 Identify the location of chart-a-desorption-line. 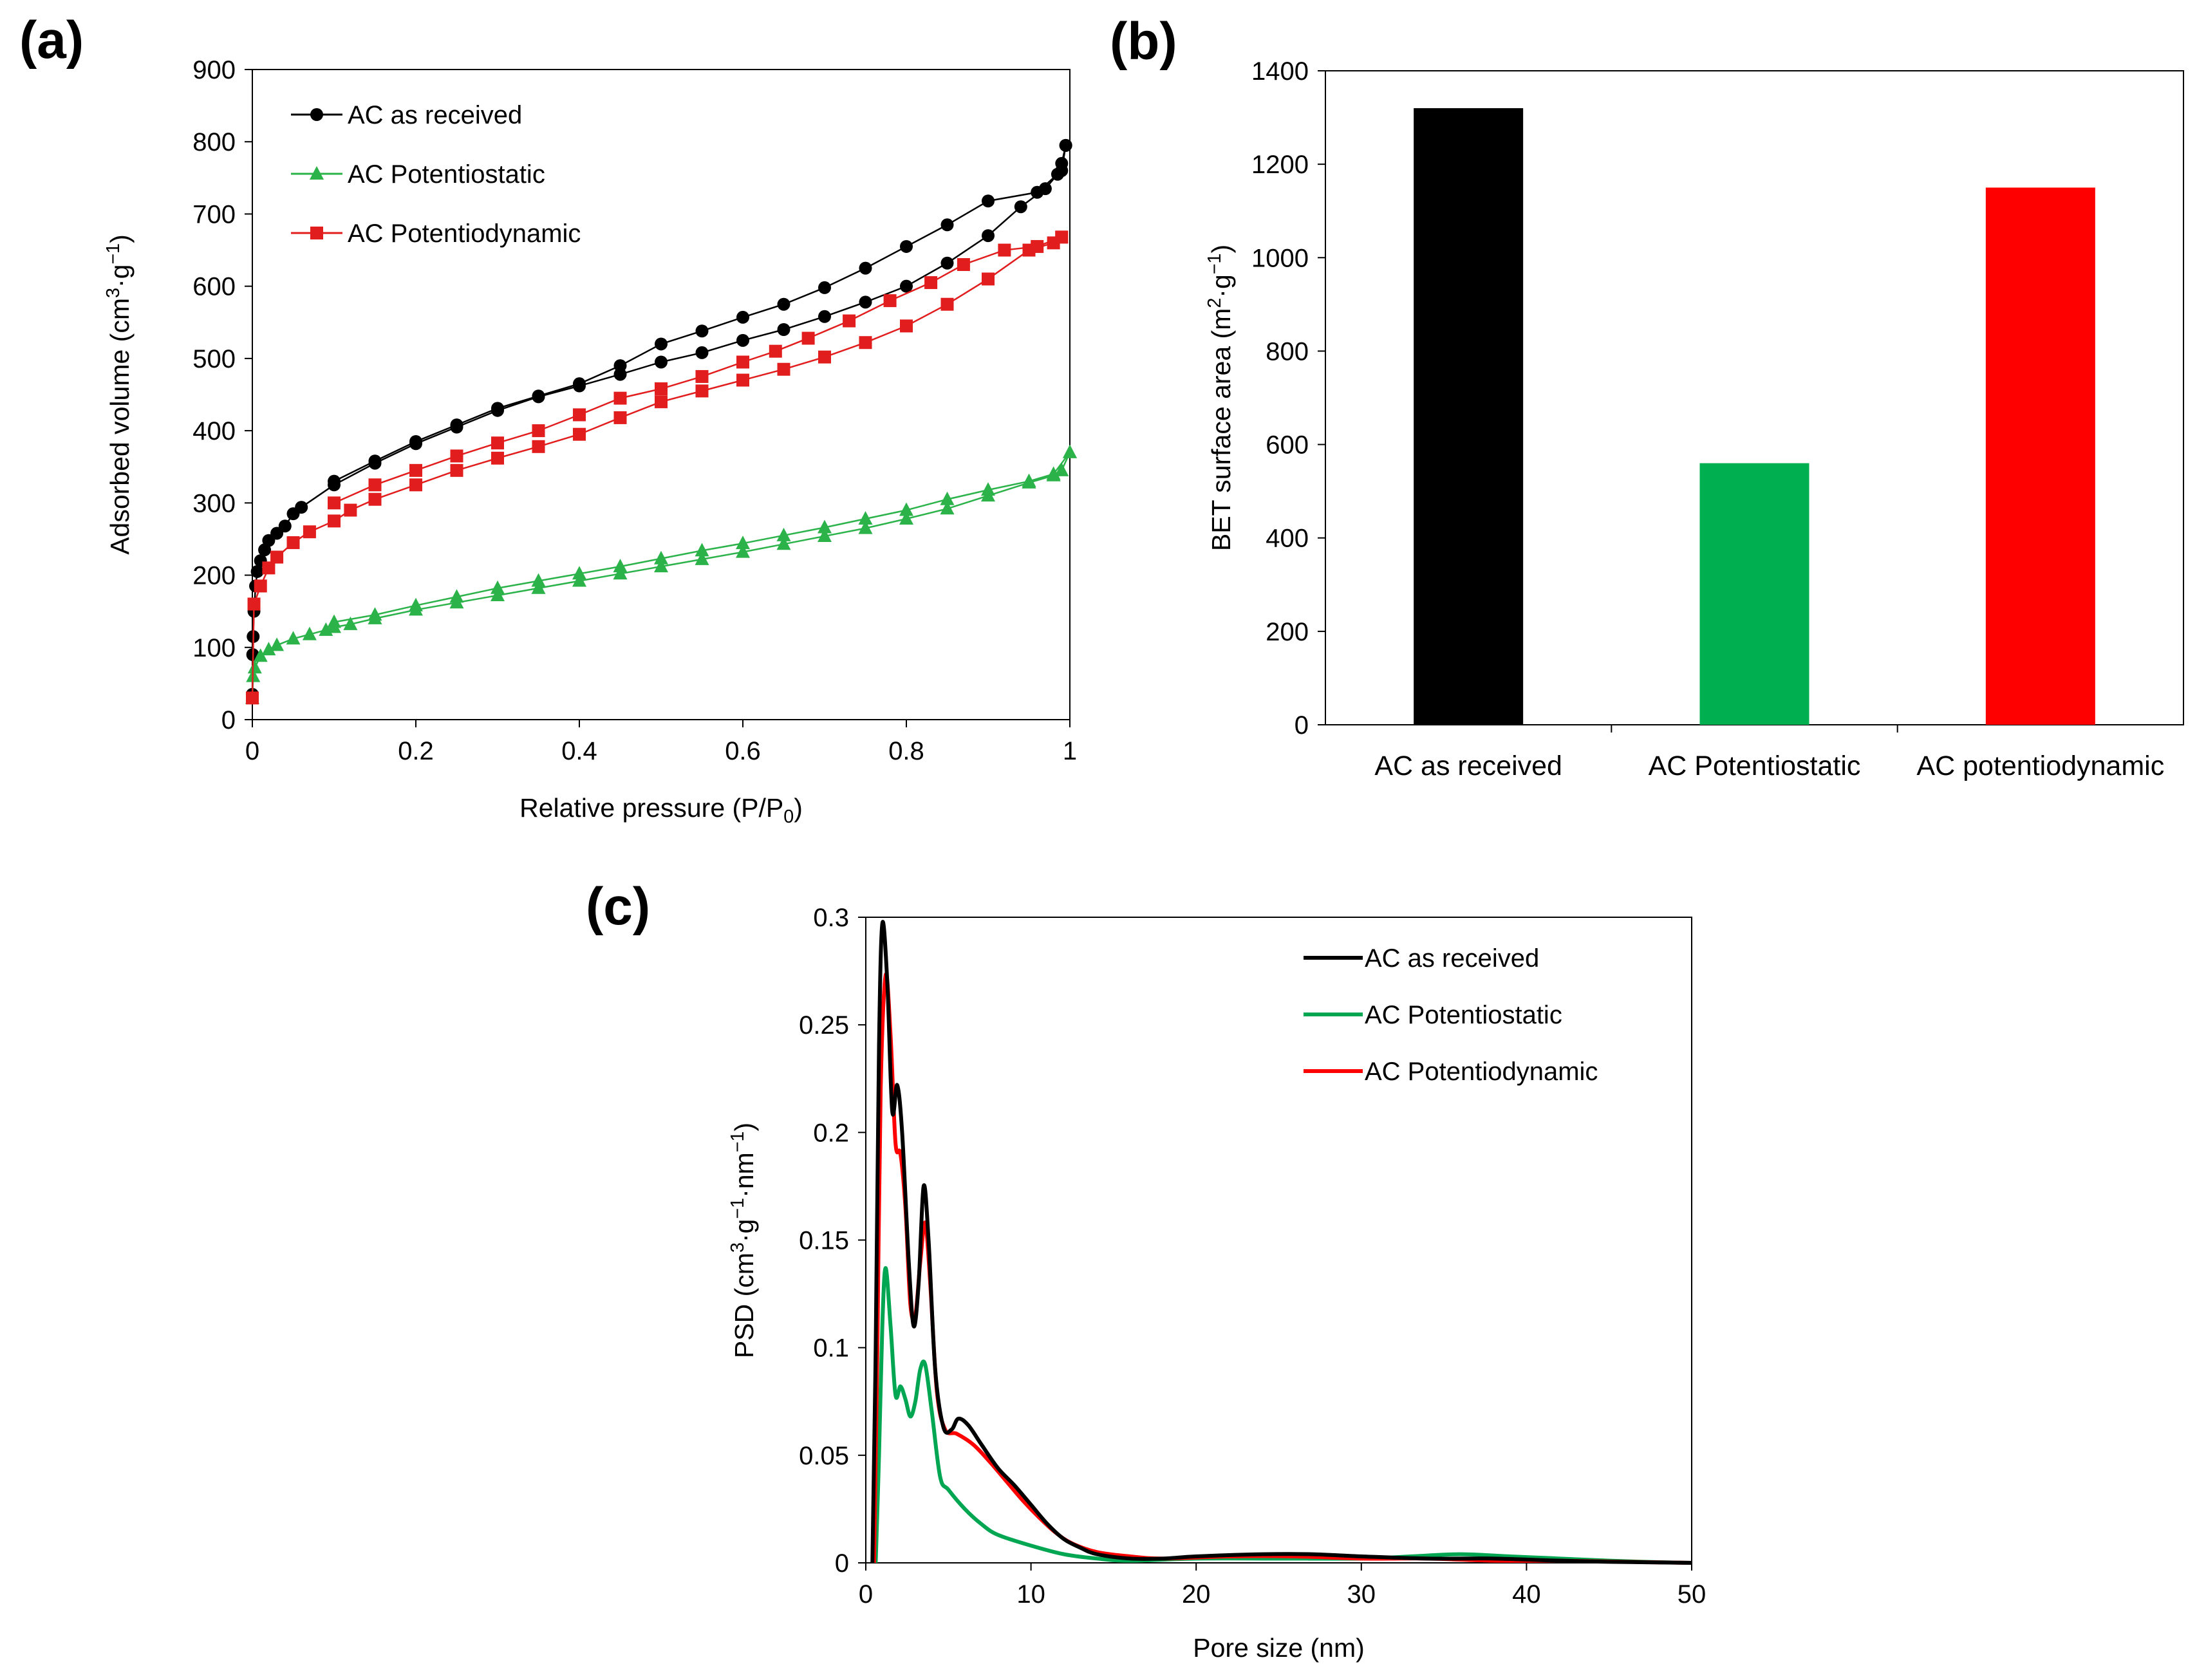
(697, 370).